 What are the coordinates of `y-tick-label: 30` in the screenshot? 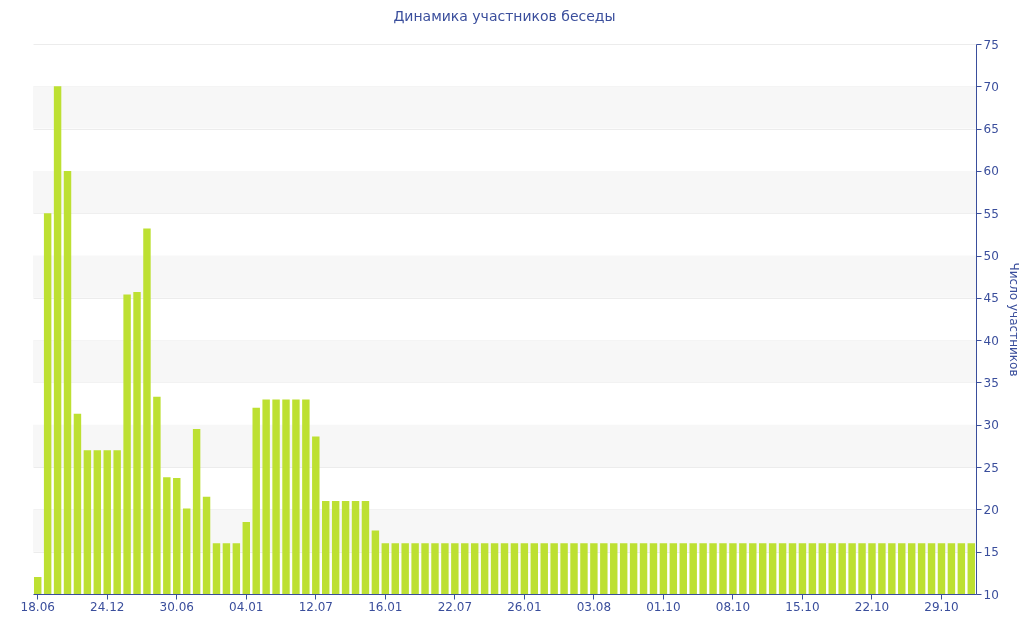 It's located at (991, 425).